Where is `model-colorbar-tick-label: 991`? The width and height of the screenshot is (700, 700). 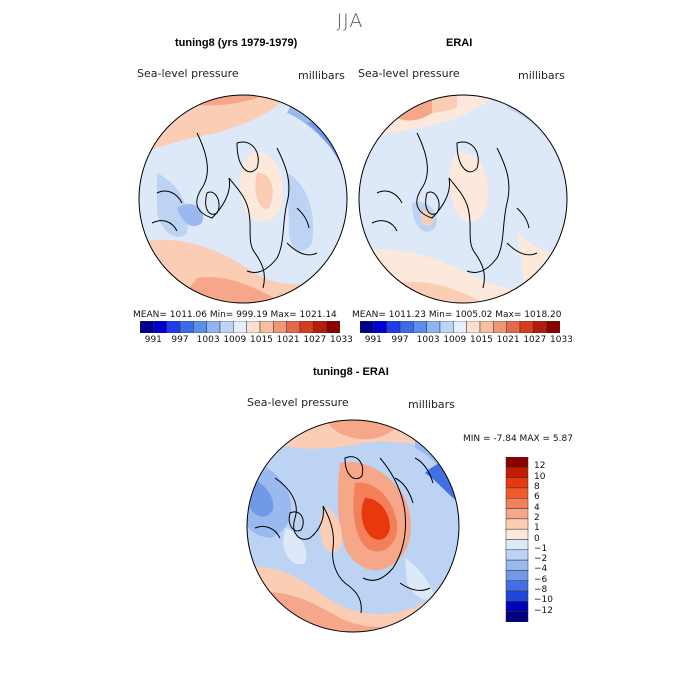
model-colorbar-tick-label: 991 is located at coordinates (153, 340).